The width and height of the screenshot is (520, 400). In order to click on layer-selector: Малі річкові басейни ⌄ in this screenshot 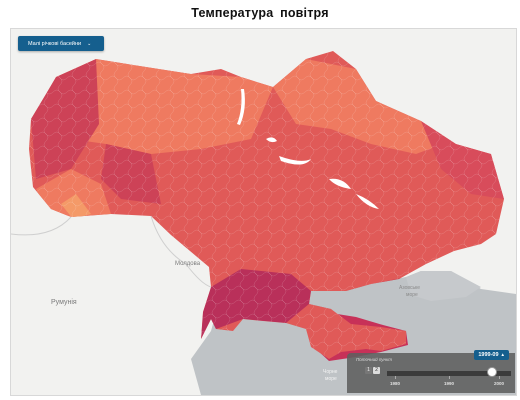, I will do `click(61, 43)`.